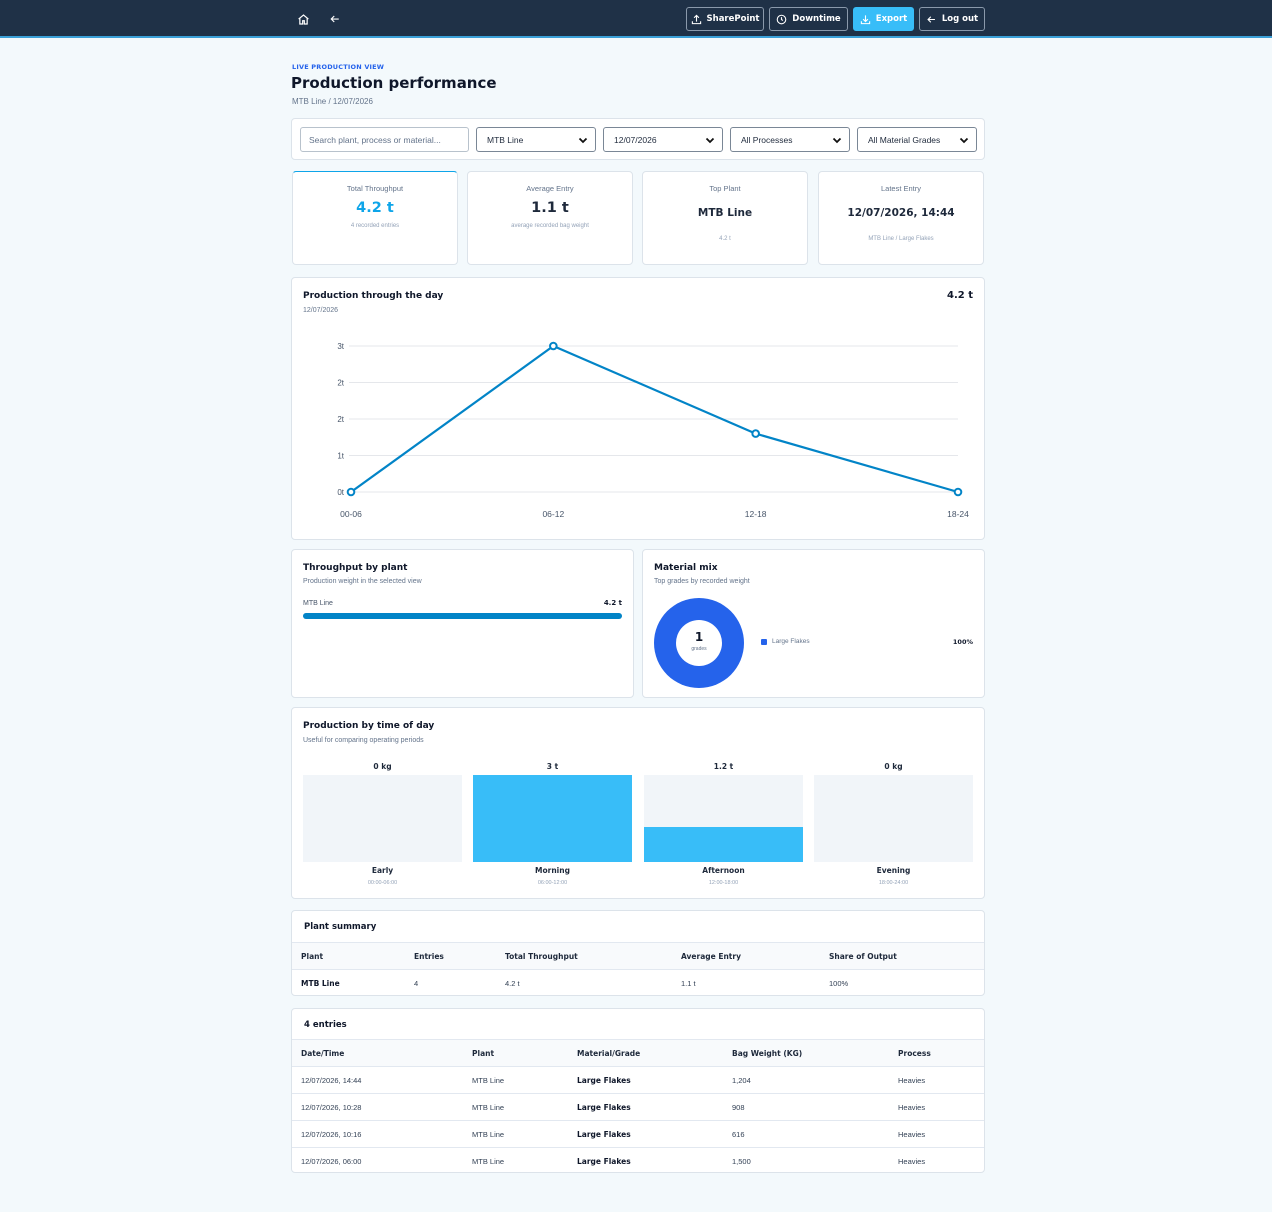  What do you see at coordinates (723, 818) in the screenshot?
I see `tod-bar-afternoon` at bounding box center [723, 818].